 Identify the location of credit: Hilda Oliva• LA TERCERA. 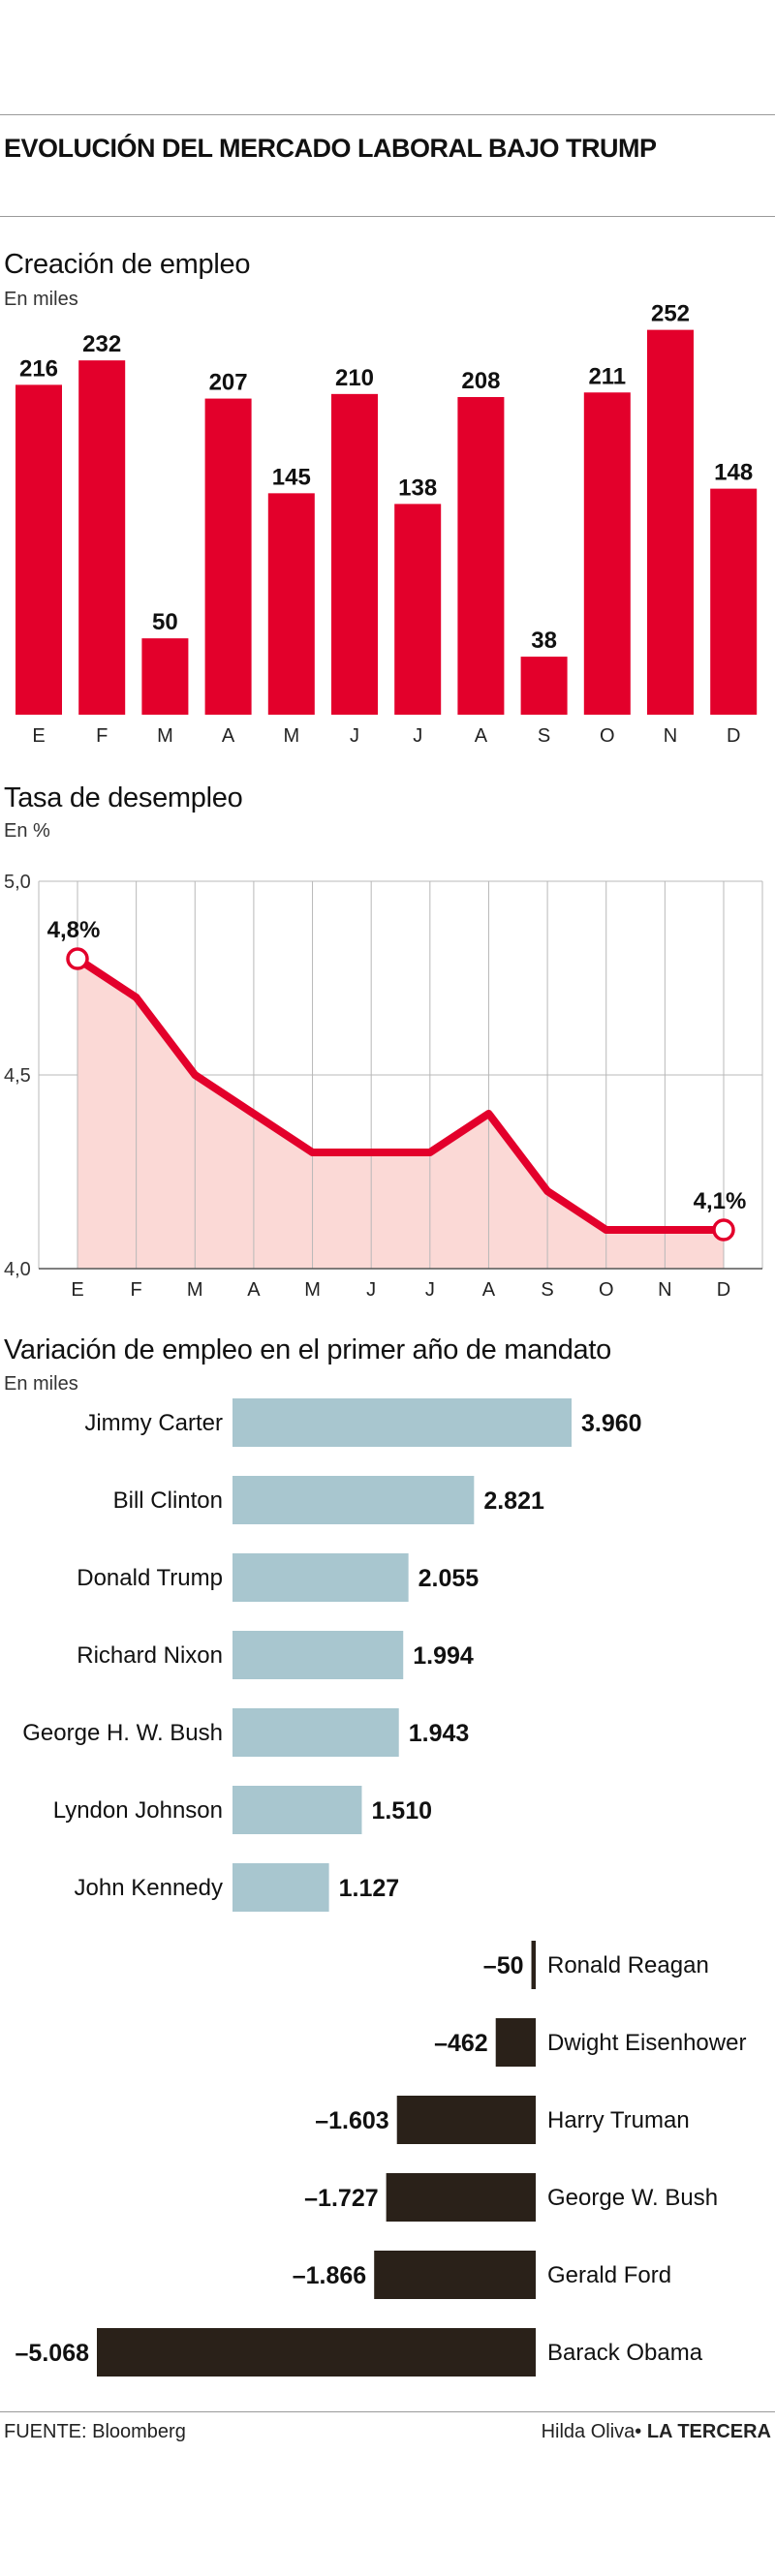
(656, 2432).